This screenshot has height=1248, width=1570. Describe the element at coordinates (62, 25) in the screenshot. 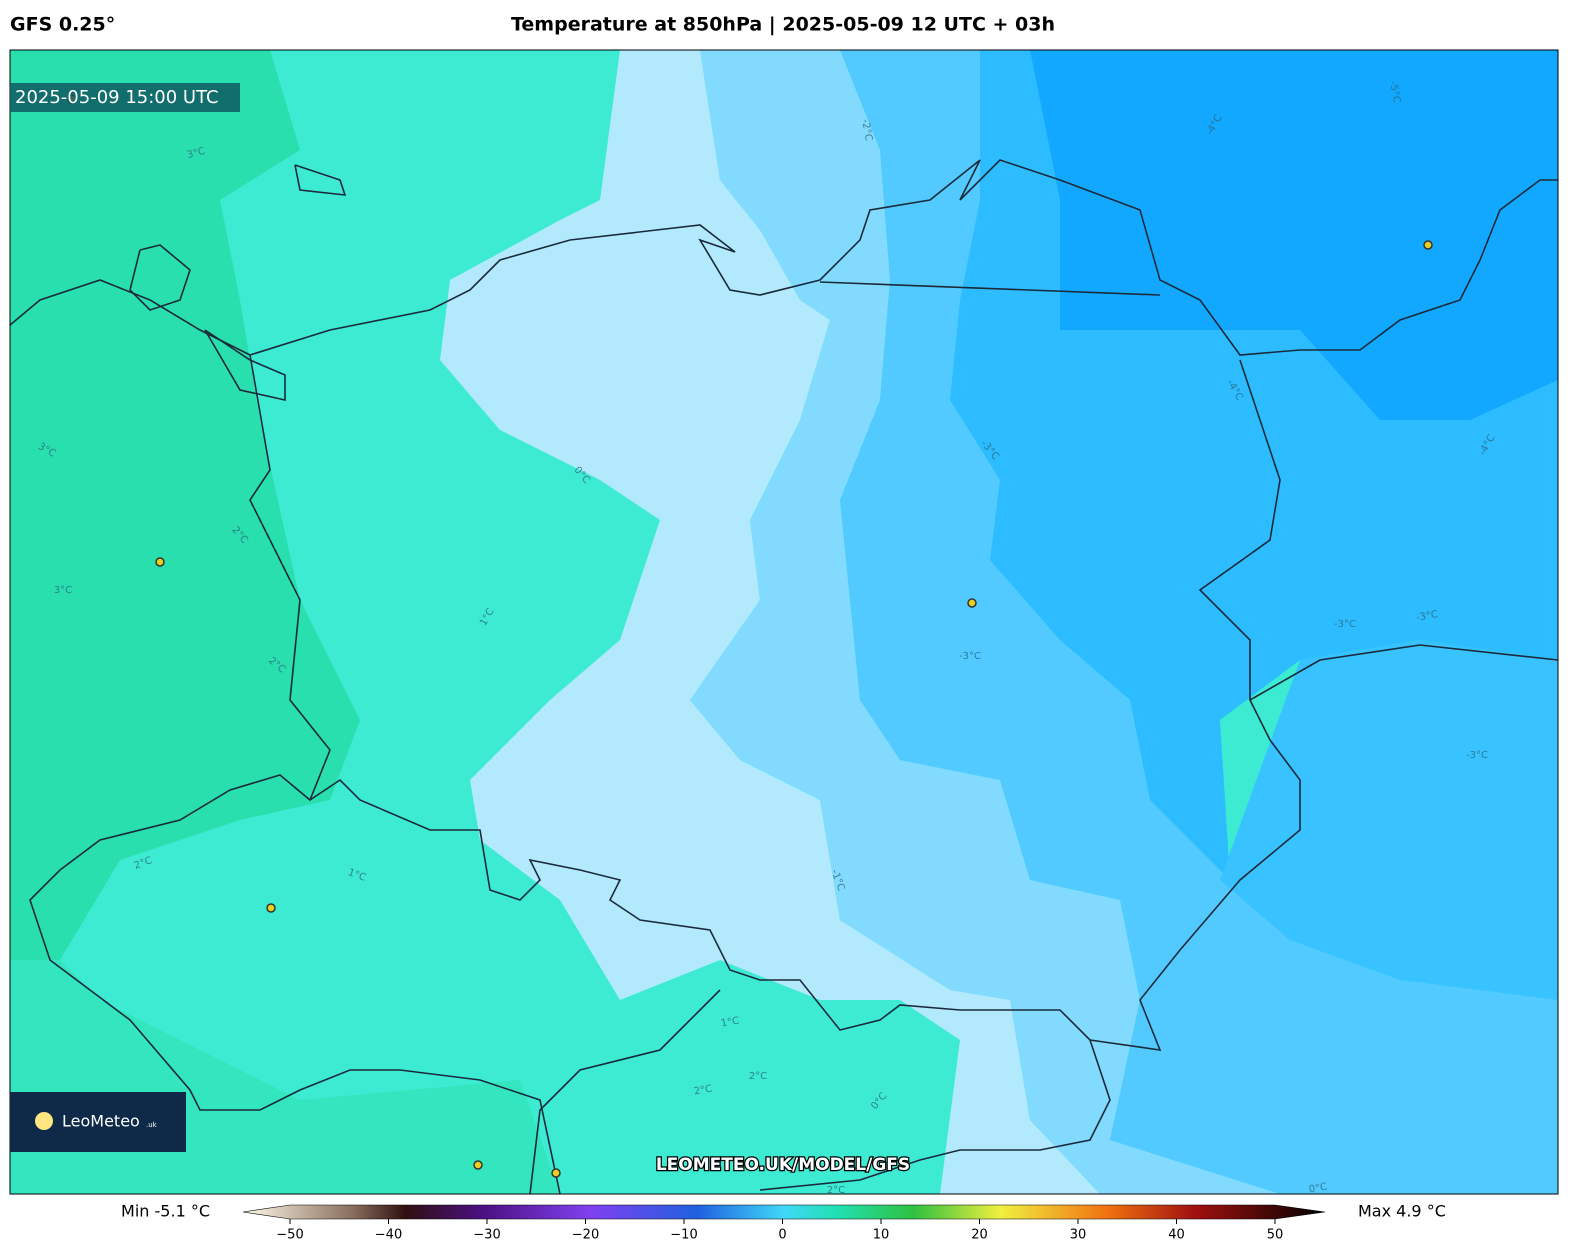

I see `model-name: GFS 0.25°` at that location.